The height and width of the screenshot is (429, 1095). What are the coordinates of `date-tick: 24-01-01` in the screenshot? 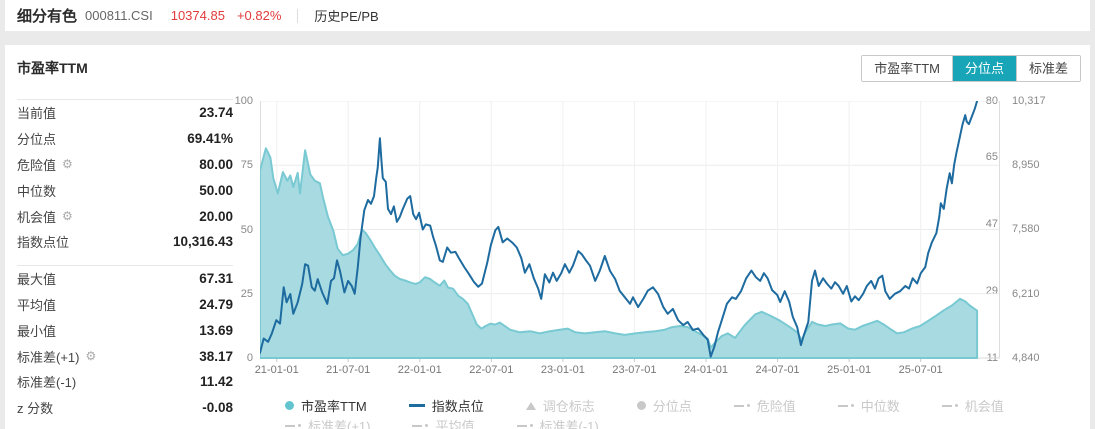 It's located at (705, 370).